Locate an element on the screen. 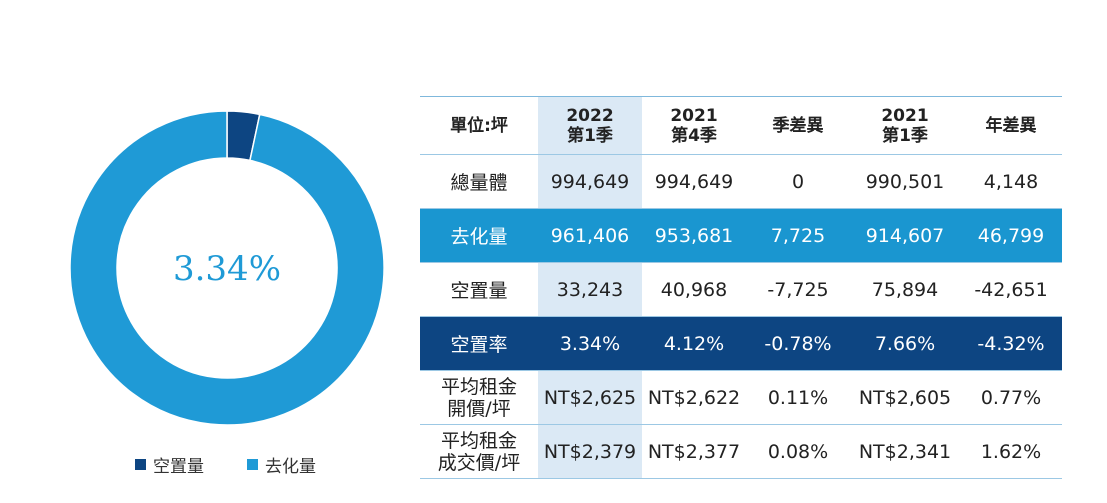  donut-center-label: 3.34% is located at coordinates (227, 269).